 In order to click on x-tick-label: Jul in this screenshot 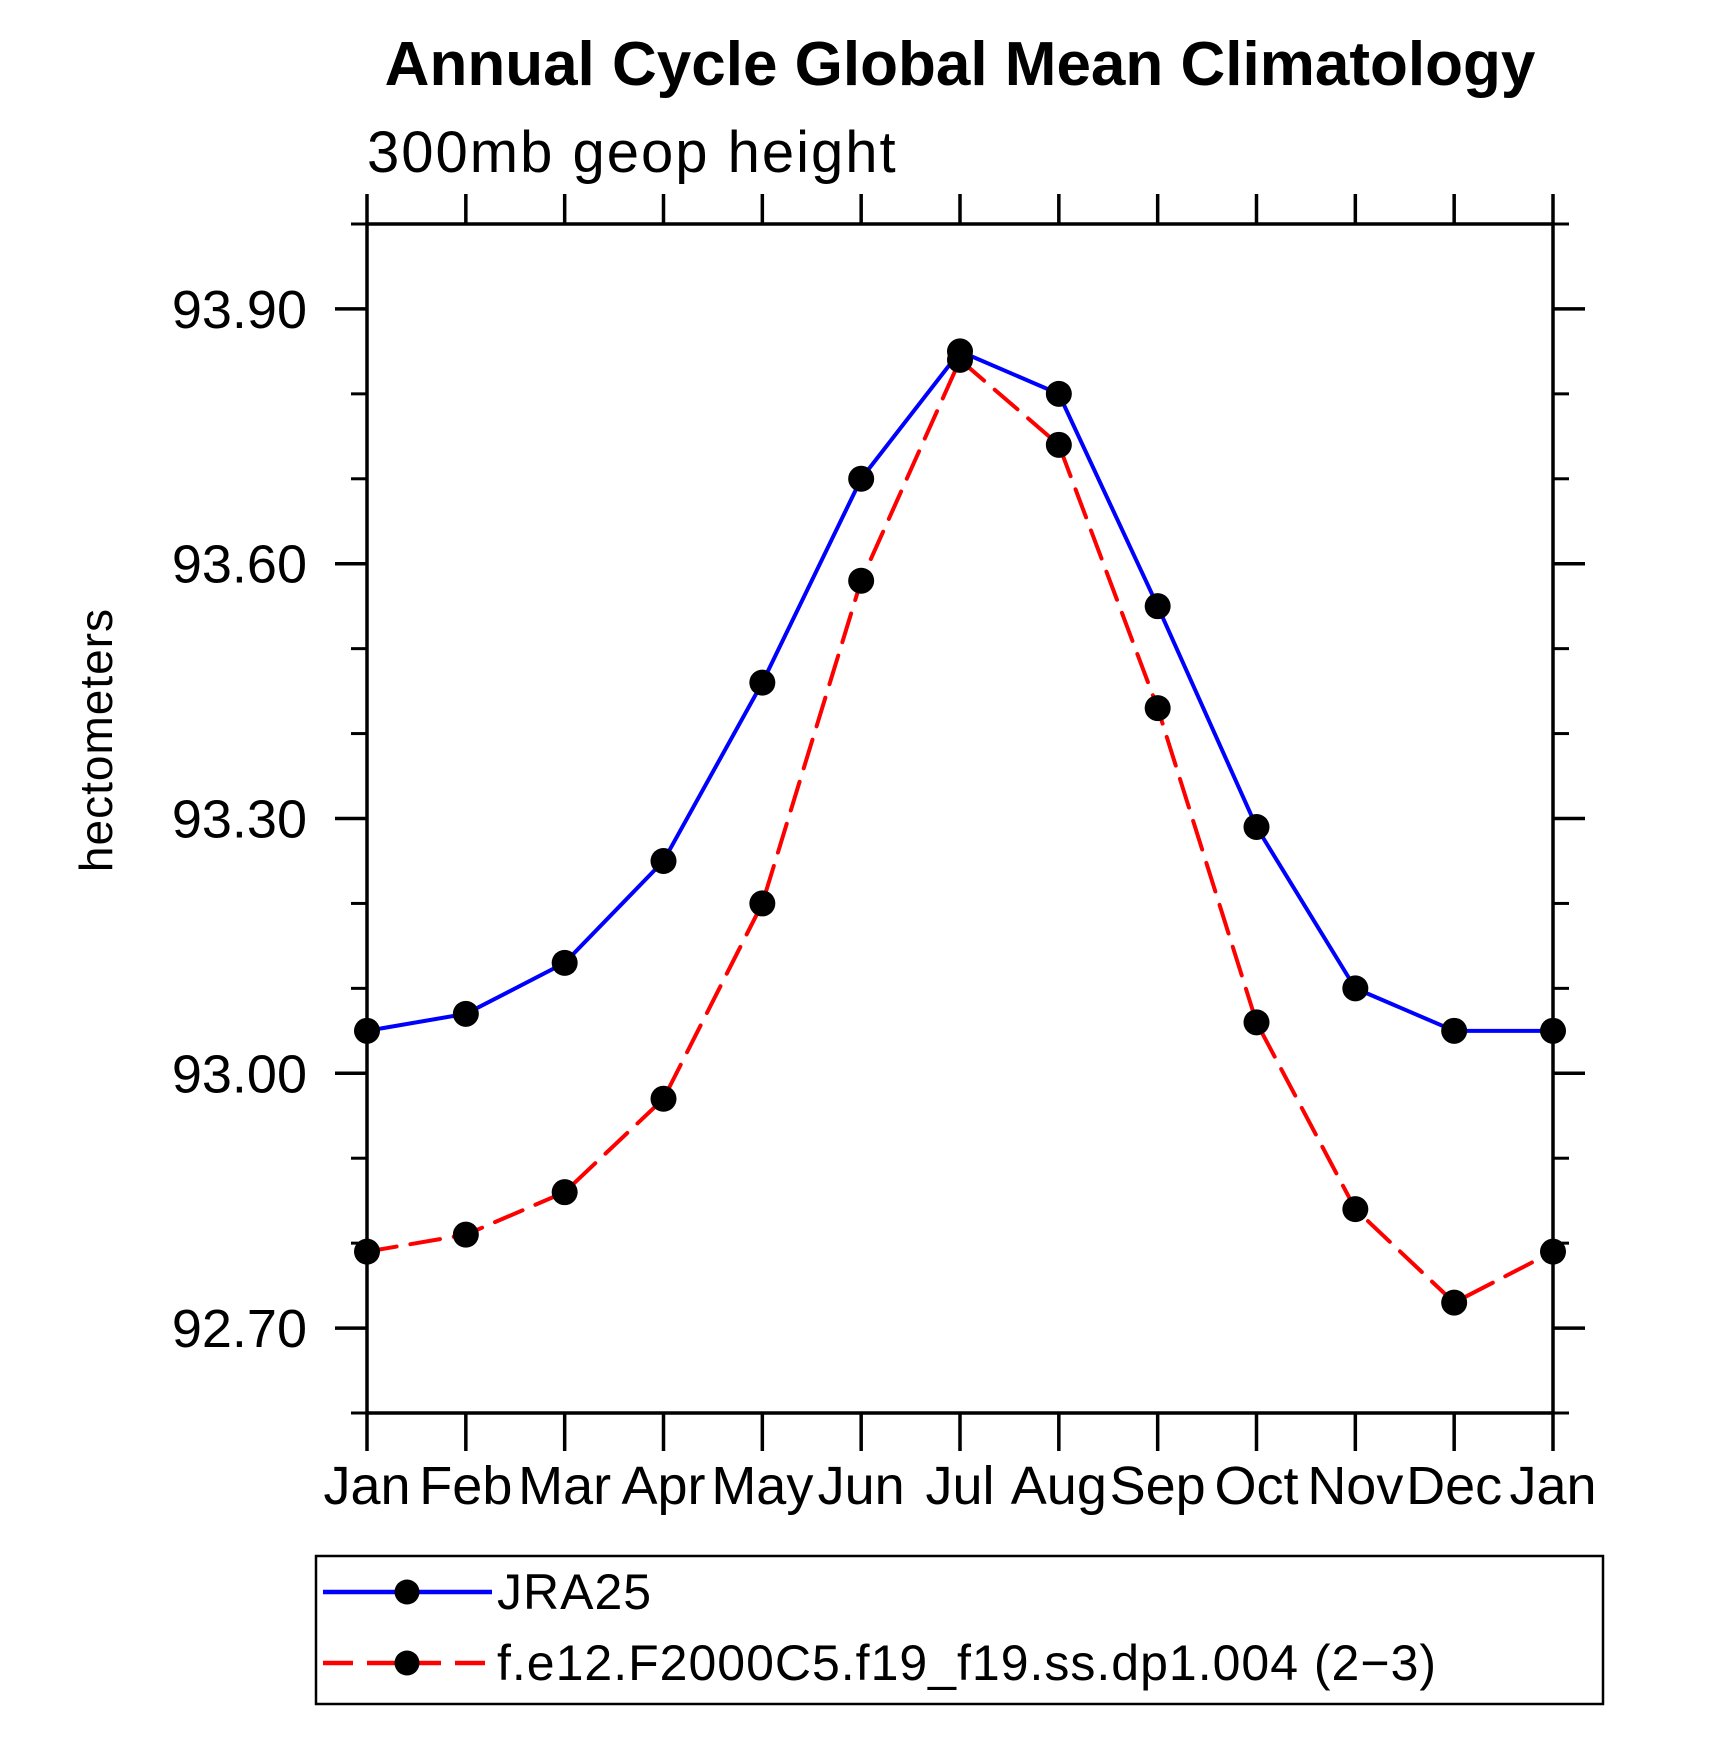, I will do `click(959, 1486)`.